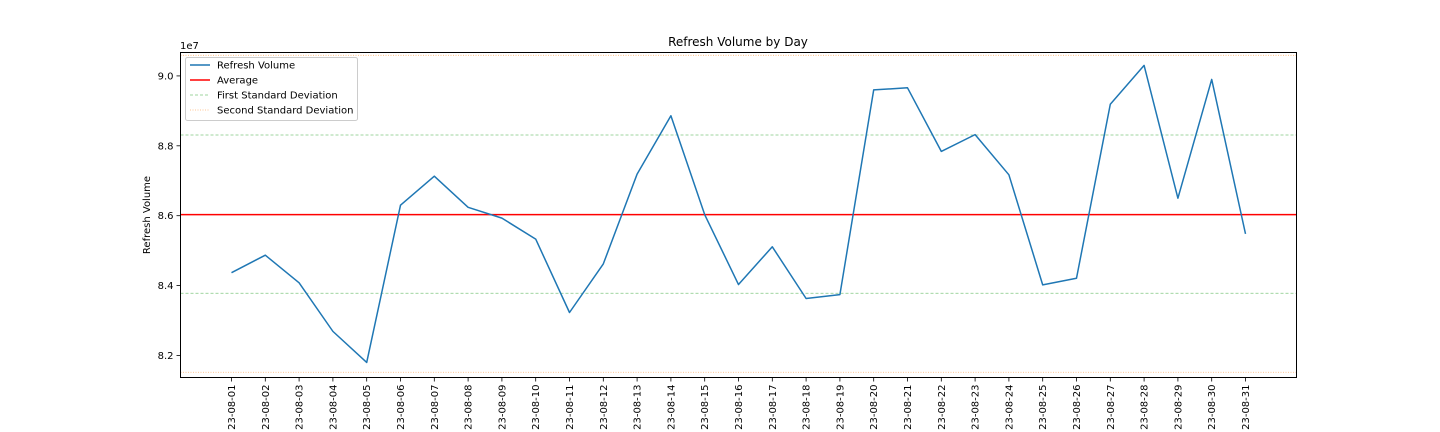 The image size is (1440, 432). What do you see at coordinates (807, 407) in the screenshot?
I see `x-tick-label: 23-08-18` at bounding box center [807, 407].